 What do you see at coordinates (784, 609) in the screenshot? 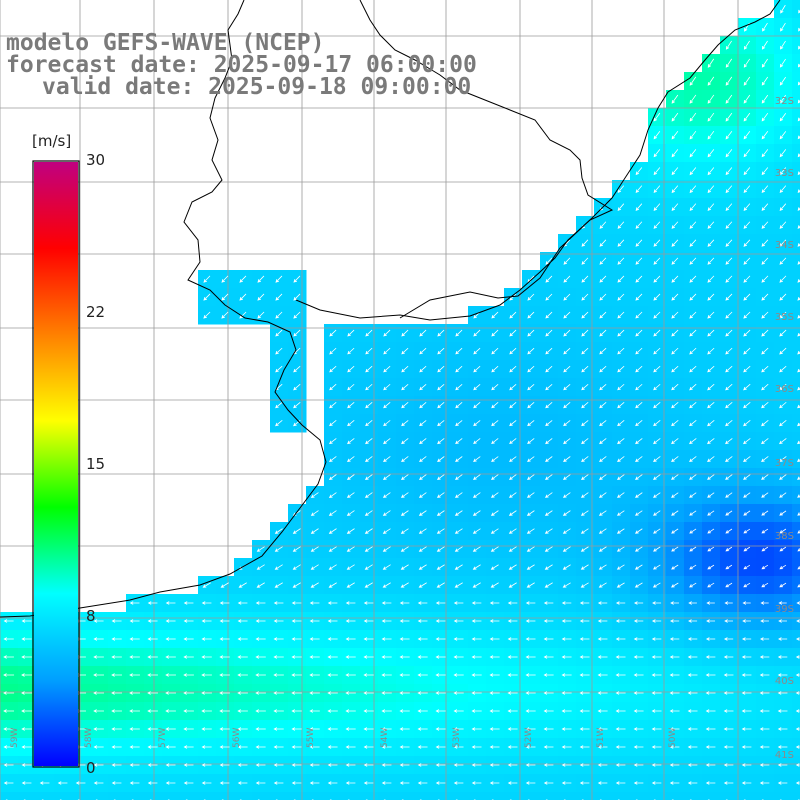
I see `lat-label: 39S` at bounding box center [784, 609].